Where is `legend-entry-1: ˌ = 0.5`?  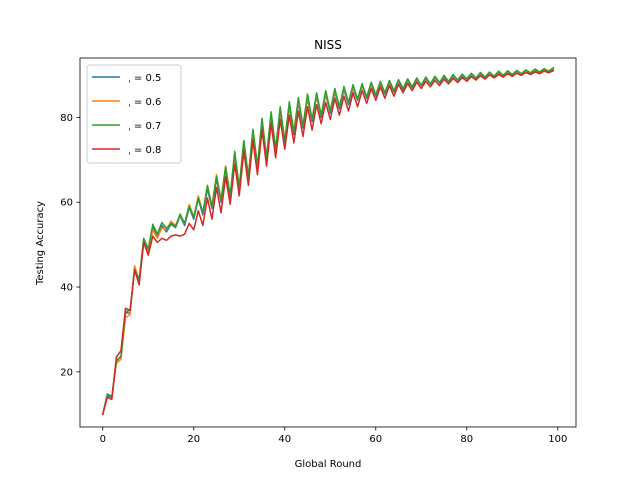
legend-entry-1: ˌ = 0.5 is located at coordinates (144, 78).